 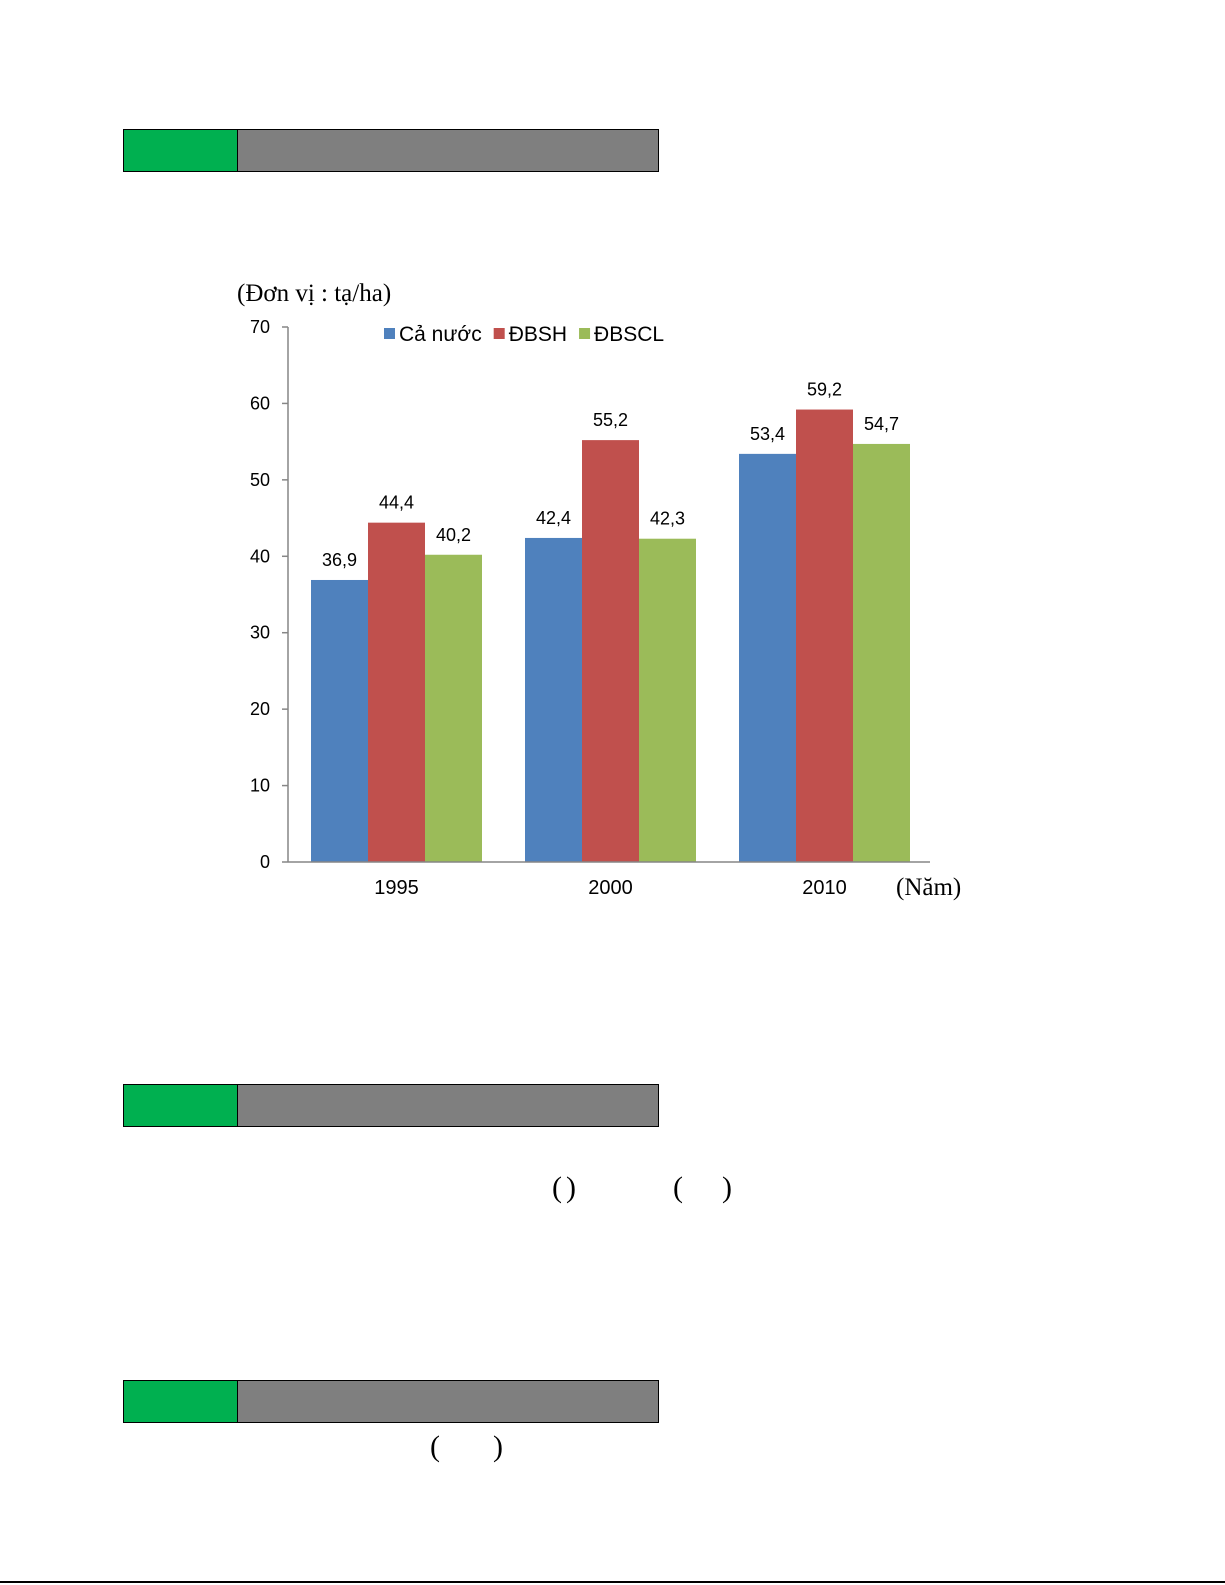 I want to click on y-tick-label: 40, so click(x=260, y=556).